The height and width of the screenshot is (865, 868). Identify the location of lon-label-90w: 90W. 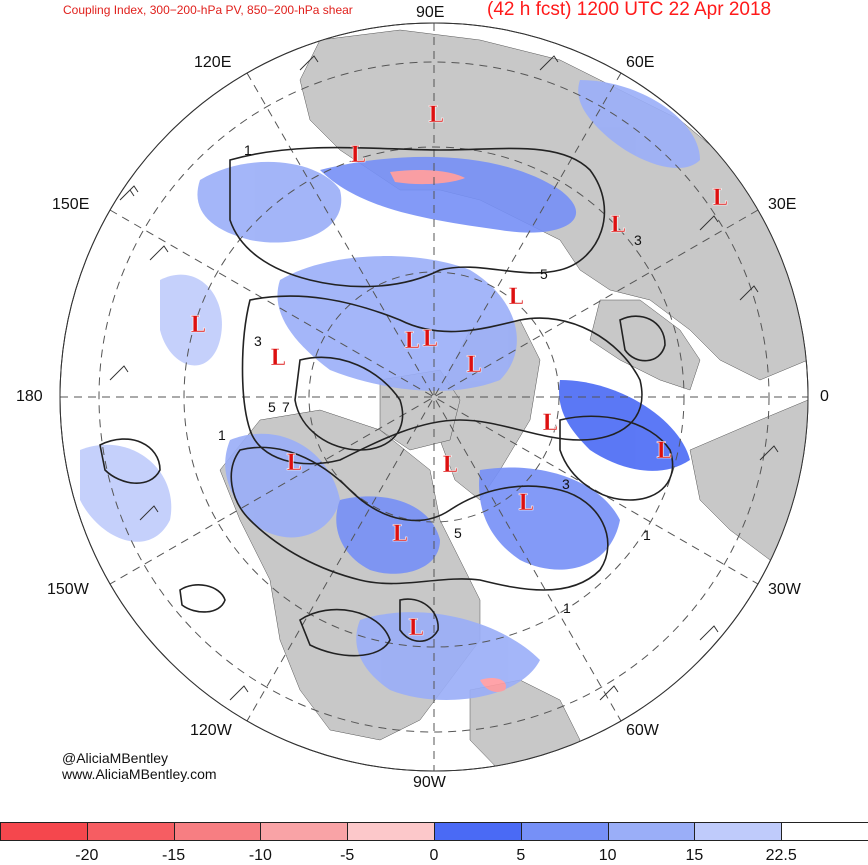
(429, 782).